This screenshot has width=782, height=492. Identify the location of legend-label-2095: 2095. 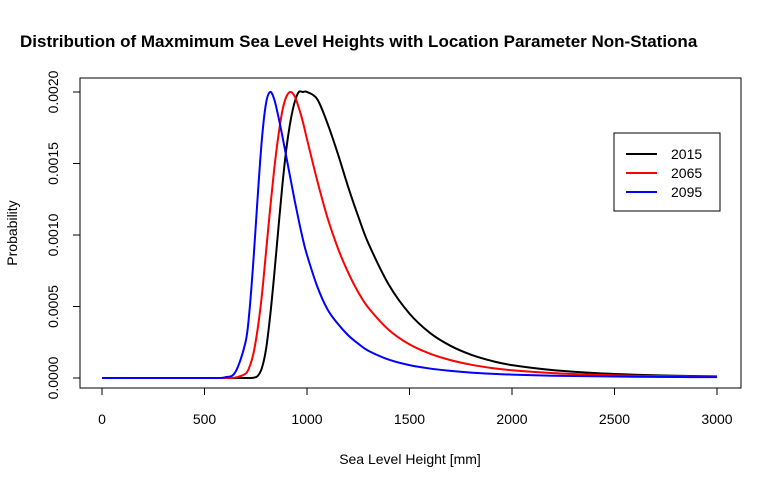
(686, 192).